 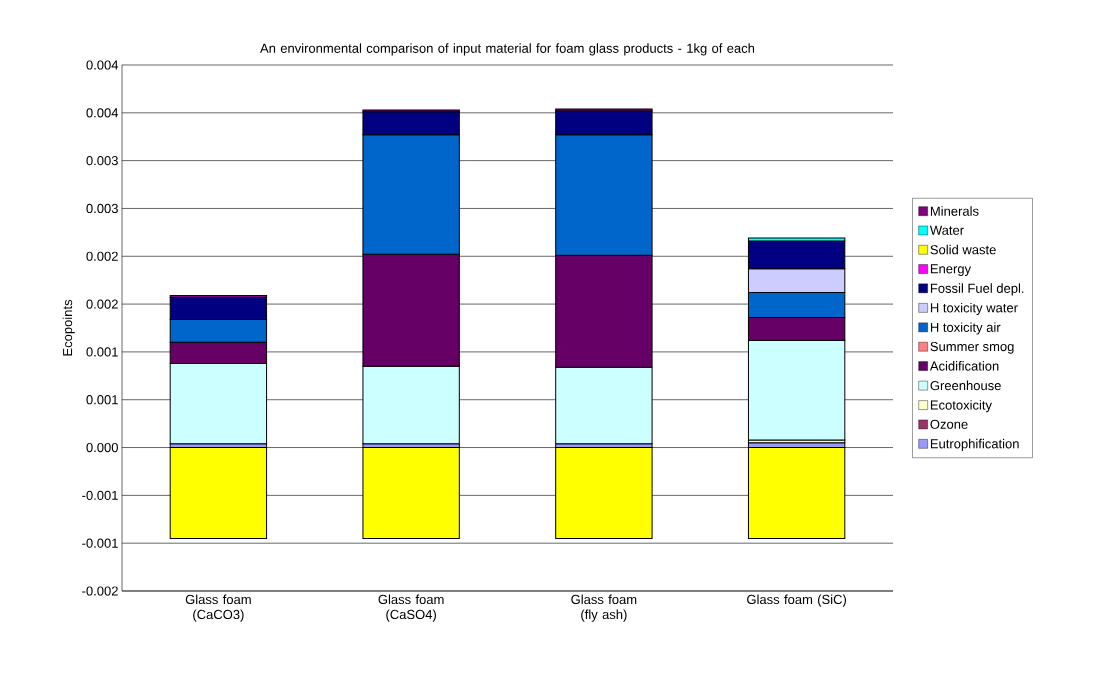 What do you see at coordinates (965, 328) in the screenshot?
I see `legend-label: H toxicity air` at bounding box center [965, 328].